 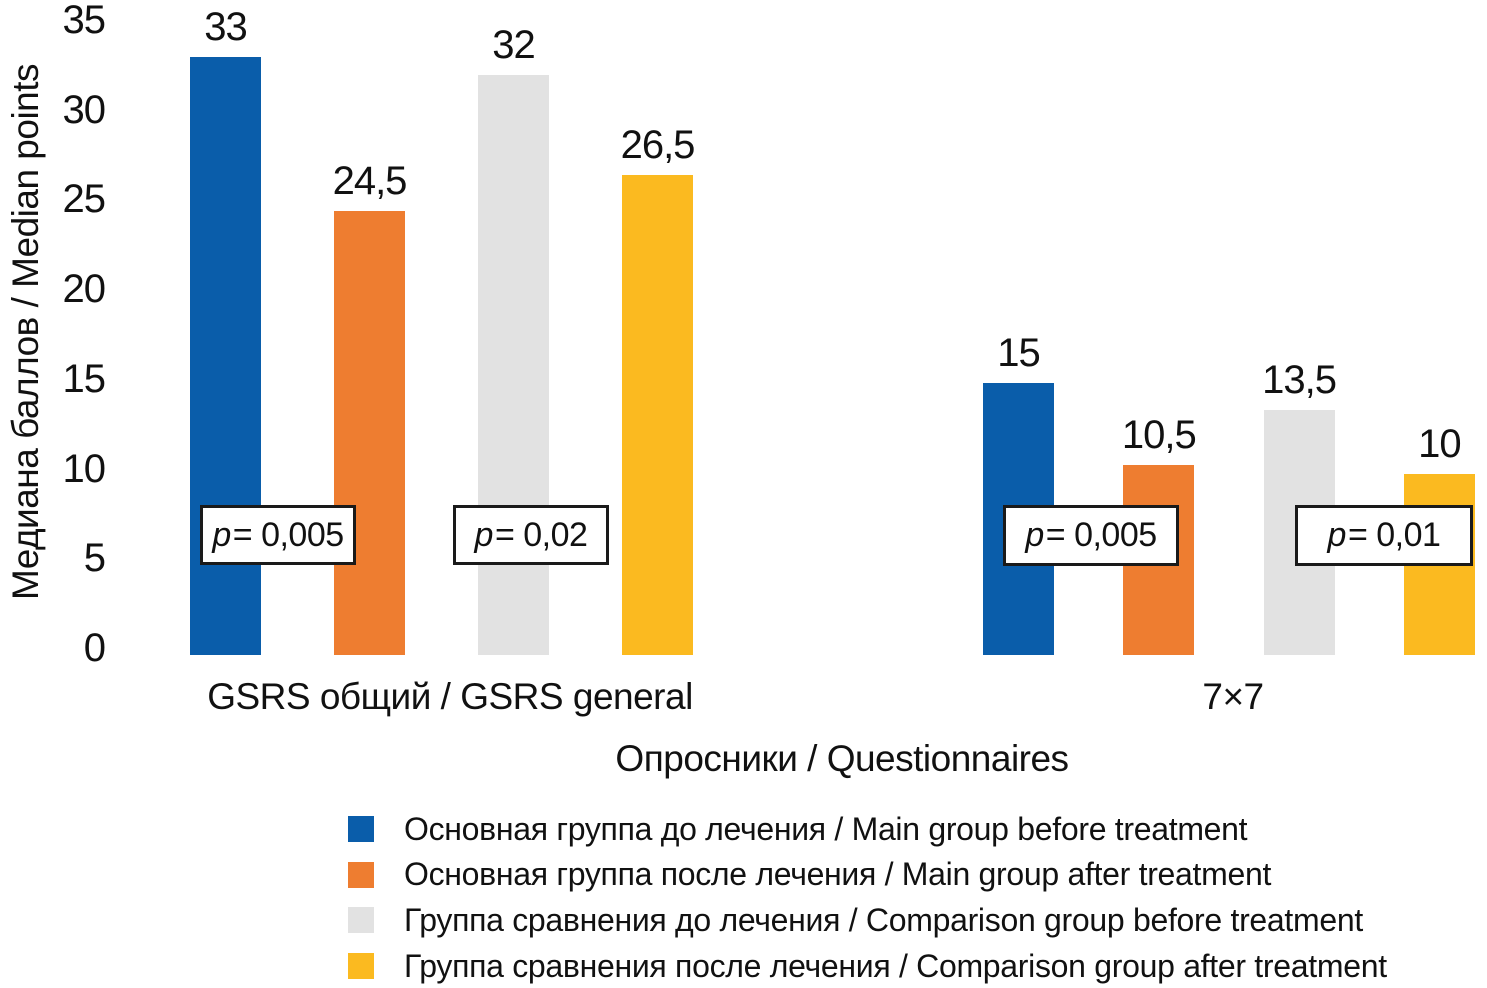 What do you see at coordinates (84, 468) in the screenshot?
I see `y-tick-label: 10` at bounding box center [84, 468].